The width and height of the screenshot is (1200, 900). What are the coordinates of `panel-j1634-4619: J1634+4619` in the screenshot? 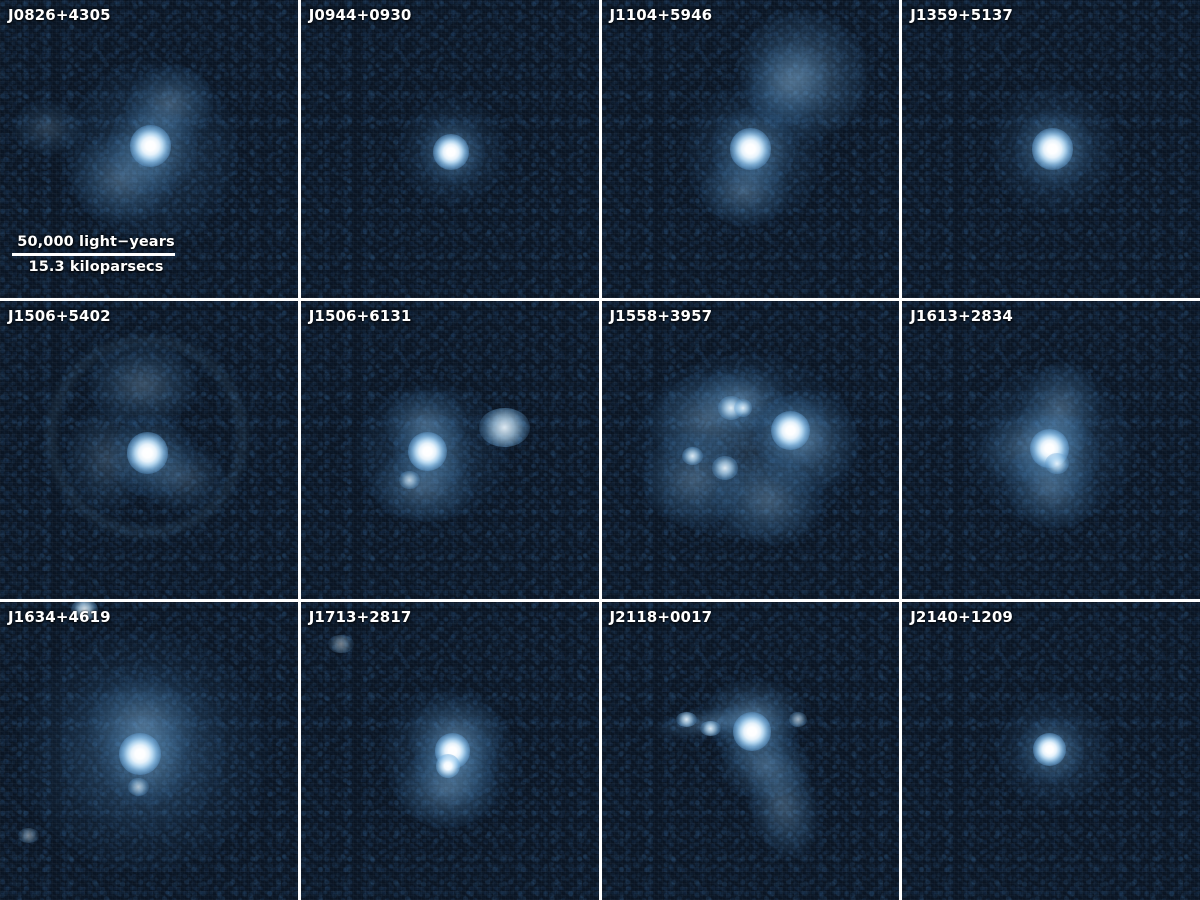 It's located at (149, 751).